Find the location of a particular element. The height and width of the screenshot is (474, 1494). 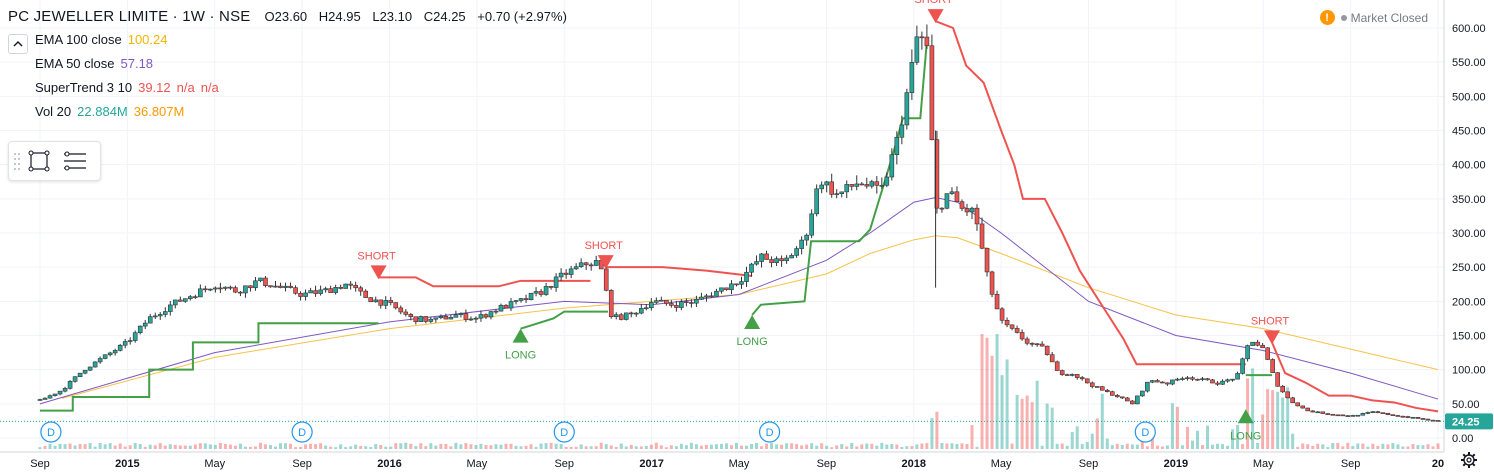

dividend-circle is located at coordinates (564, 432).